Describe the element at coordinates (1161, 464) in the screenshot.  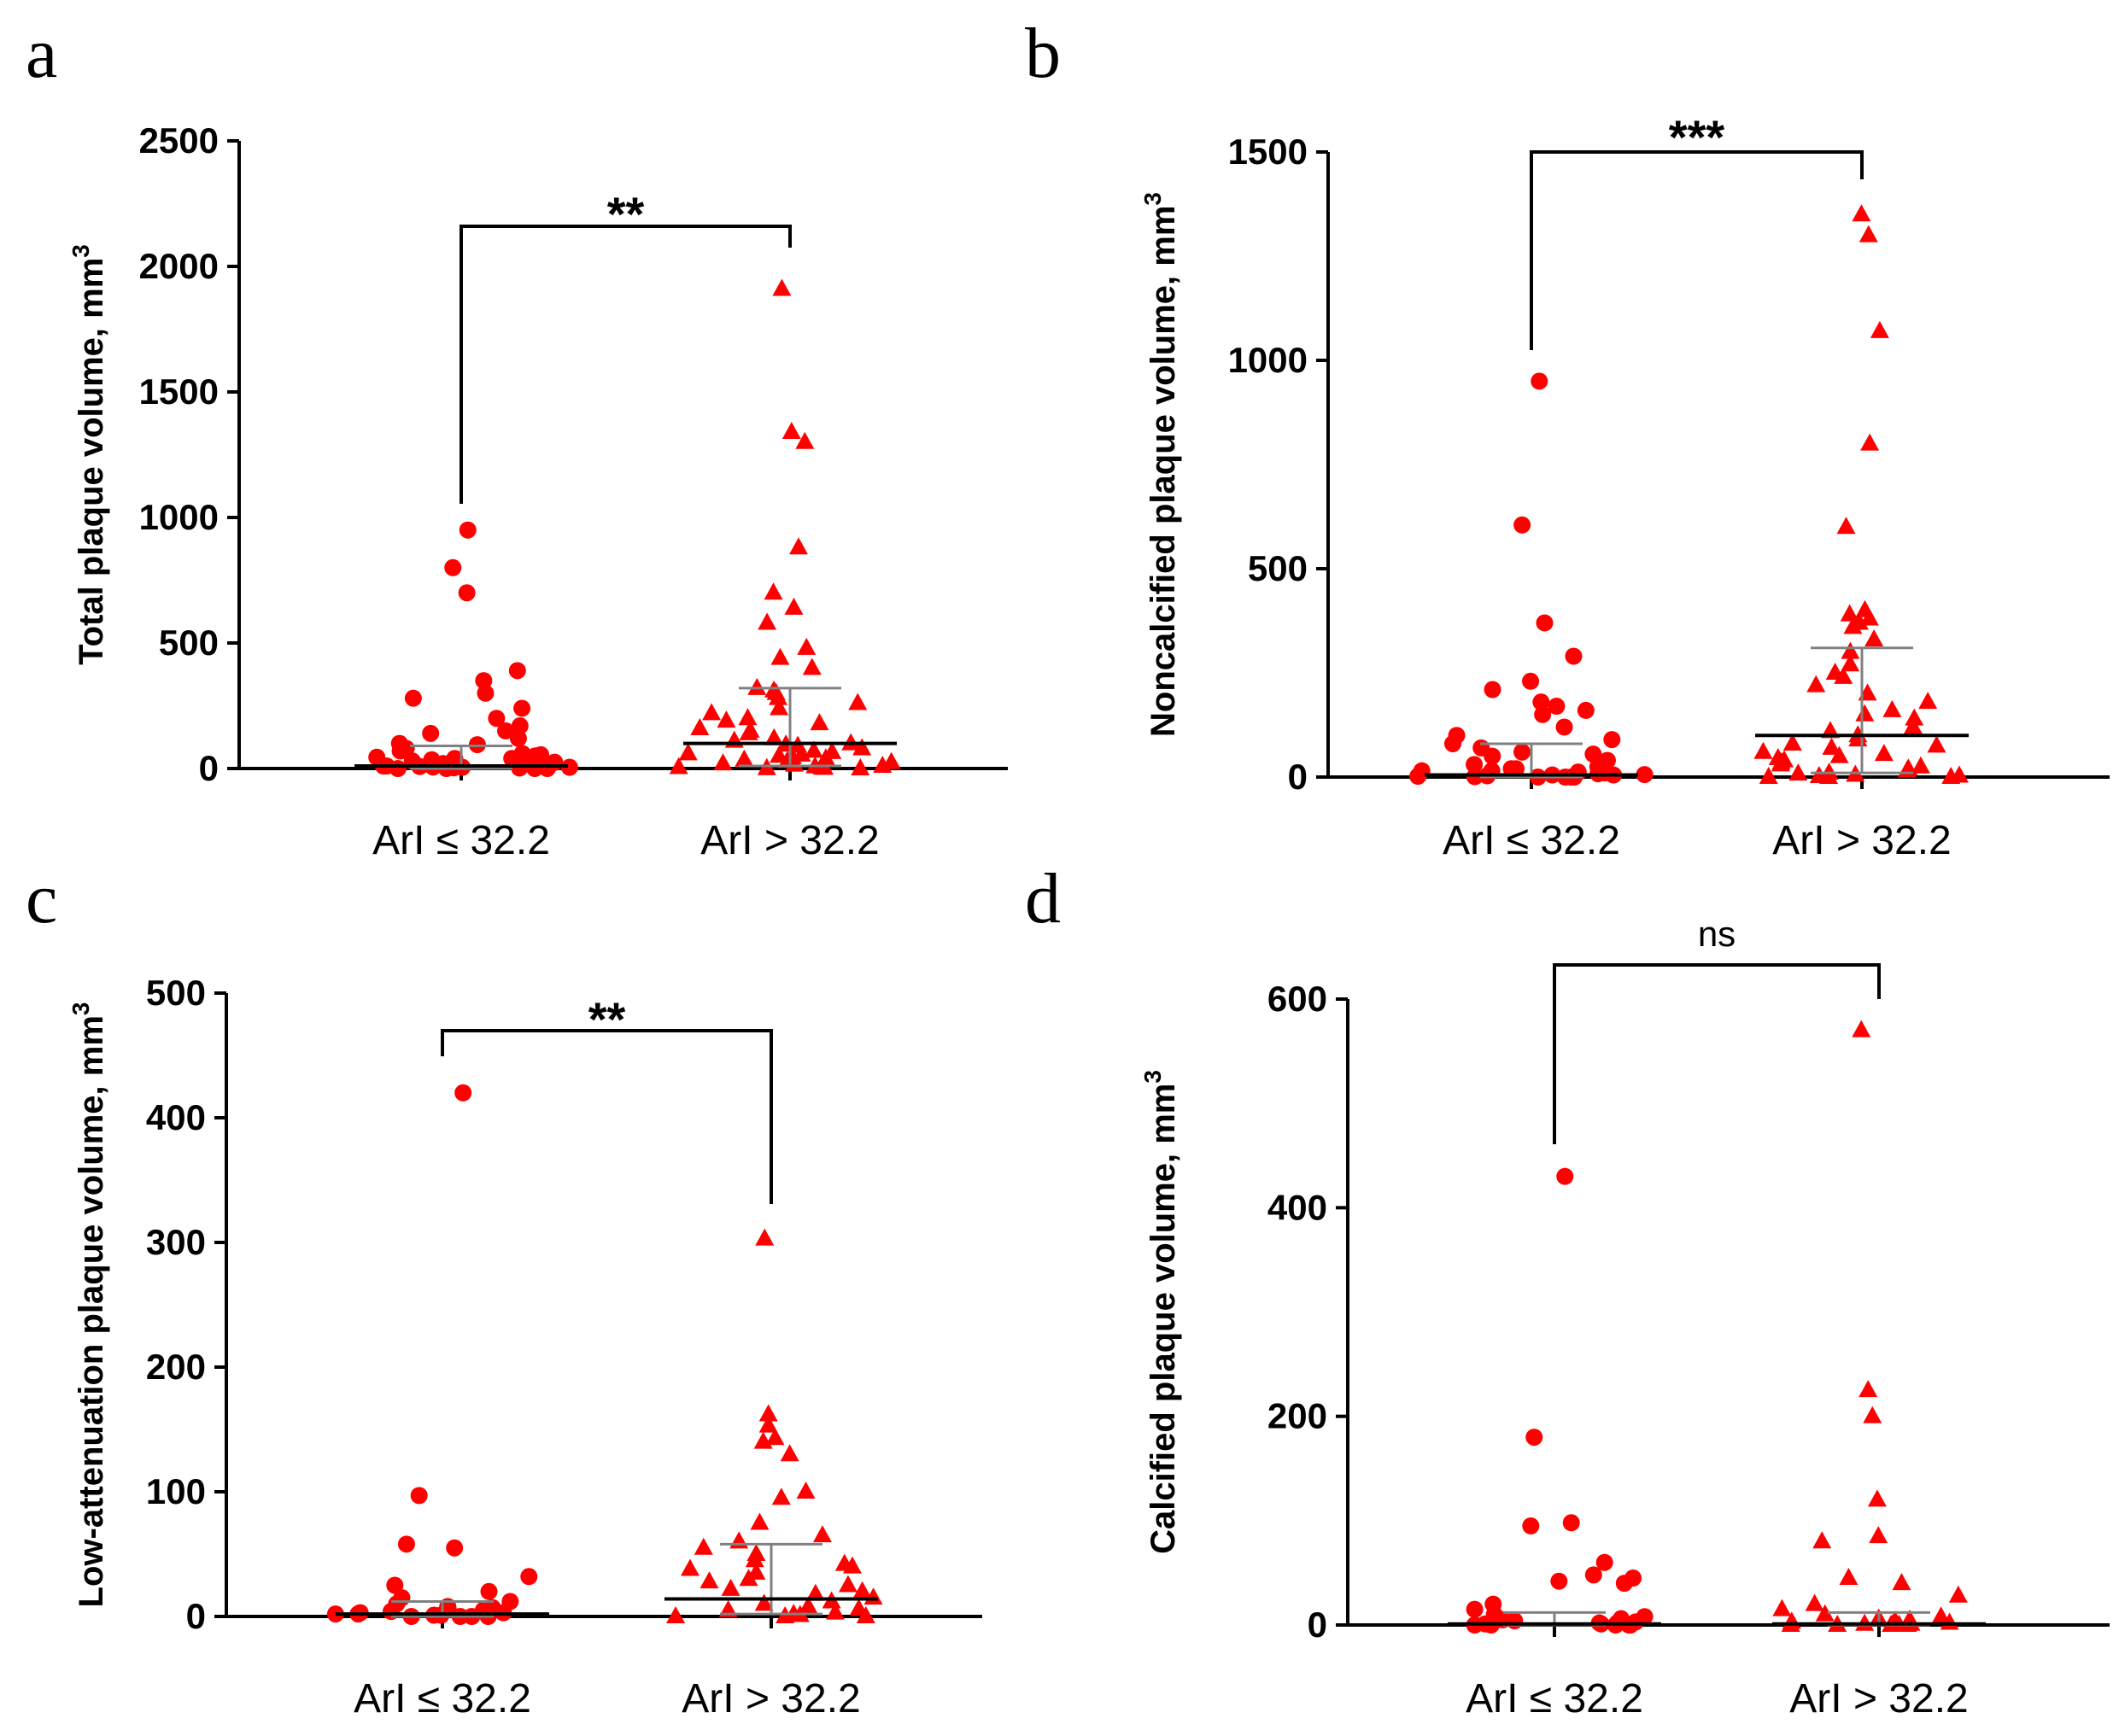
I see `y-axis-label: Noncalcified plaque volume, mm3` at that location.